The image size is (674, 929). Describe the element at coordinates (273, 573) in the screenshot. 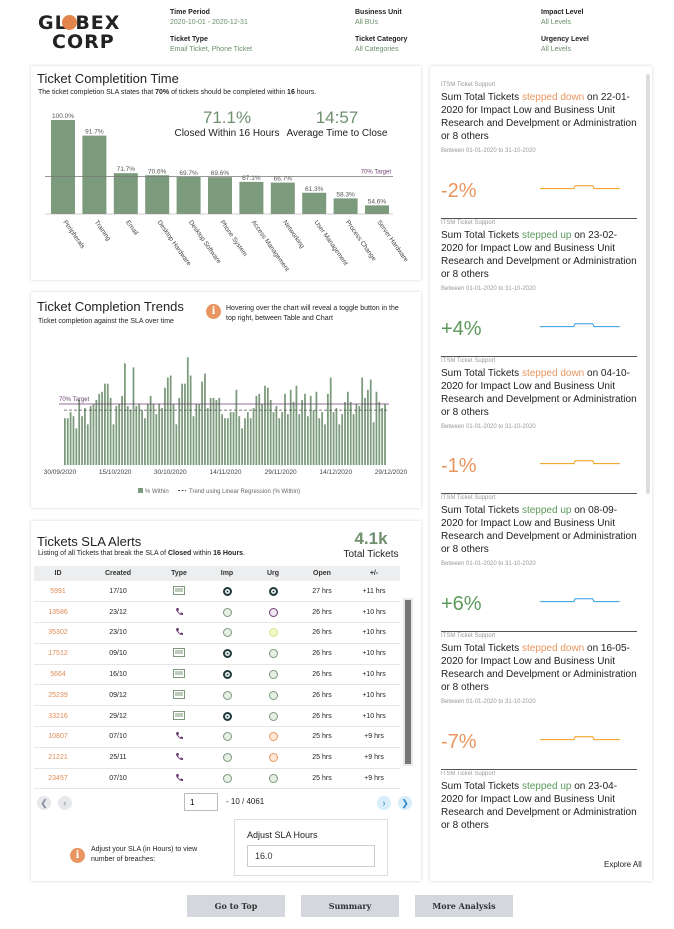

I see `col-urg: Urg` at that location.